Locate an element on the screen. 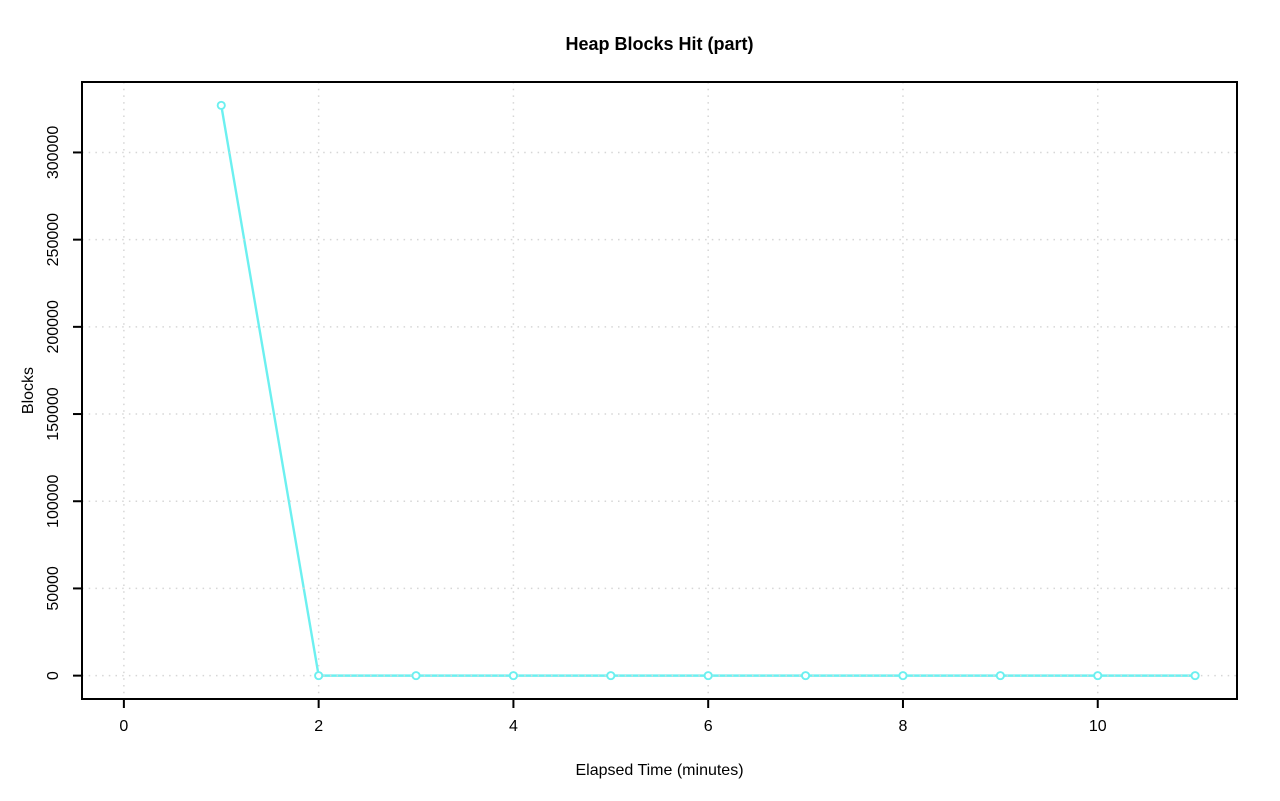 This screenshot has width=1280, height=801. y-tick-label: 0 is located at coordinates (53, 675).